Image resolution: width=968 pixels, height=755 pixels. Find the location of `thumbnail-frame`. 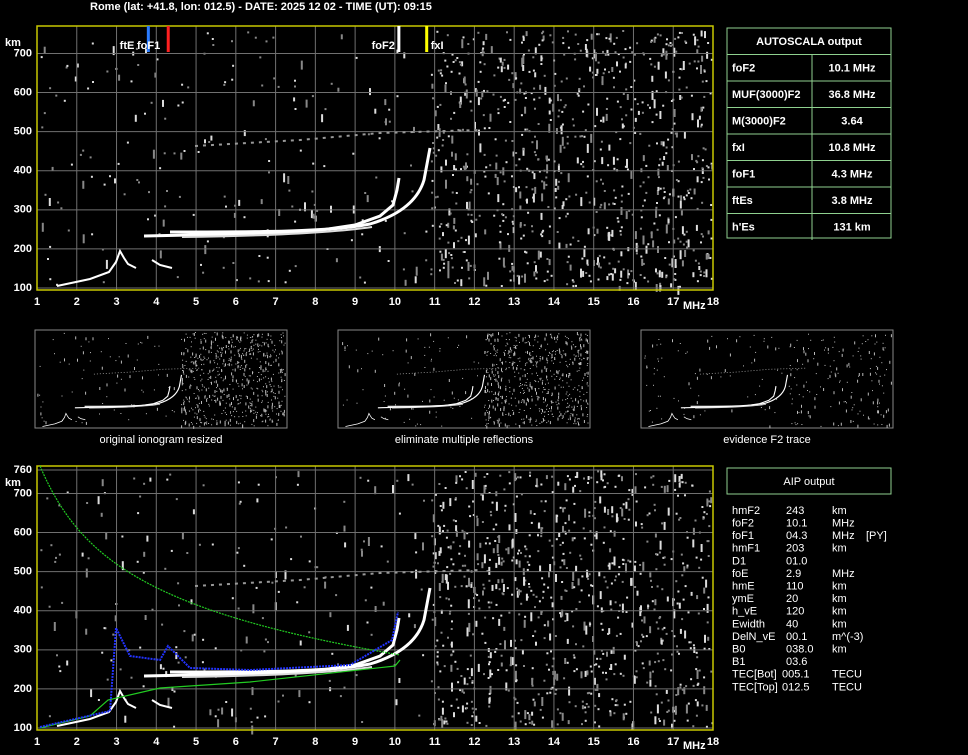

thumbnail-frame is located at coordinates (767, 379).